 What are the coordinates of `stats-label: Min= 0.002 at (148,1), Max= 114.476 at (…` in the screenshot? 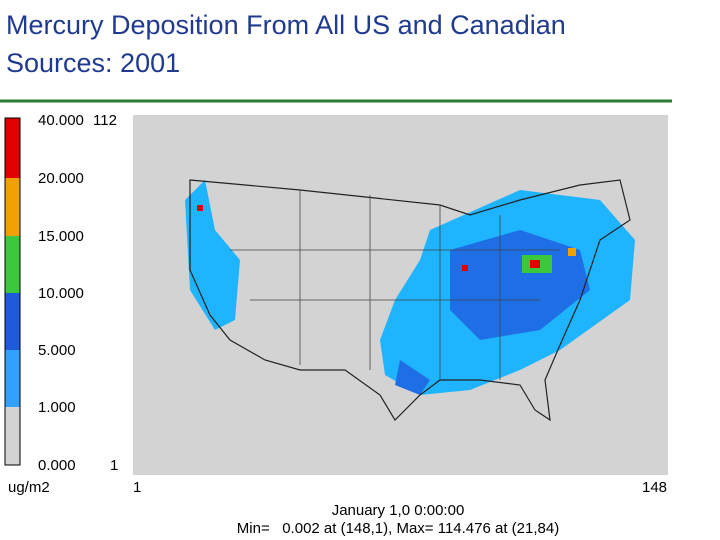 It's located at (398, 528).